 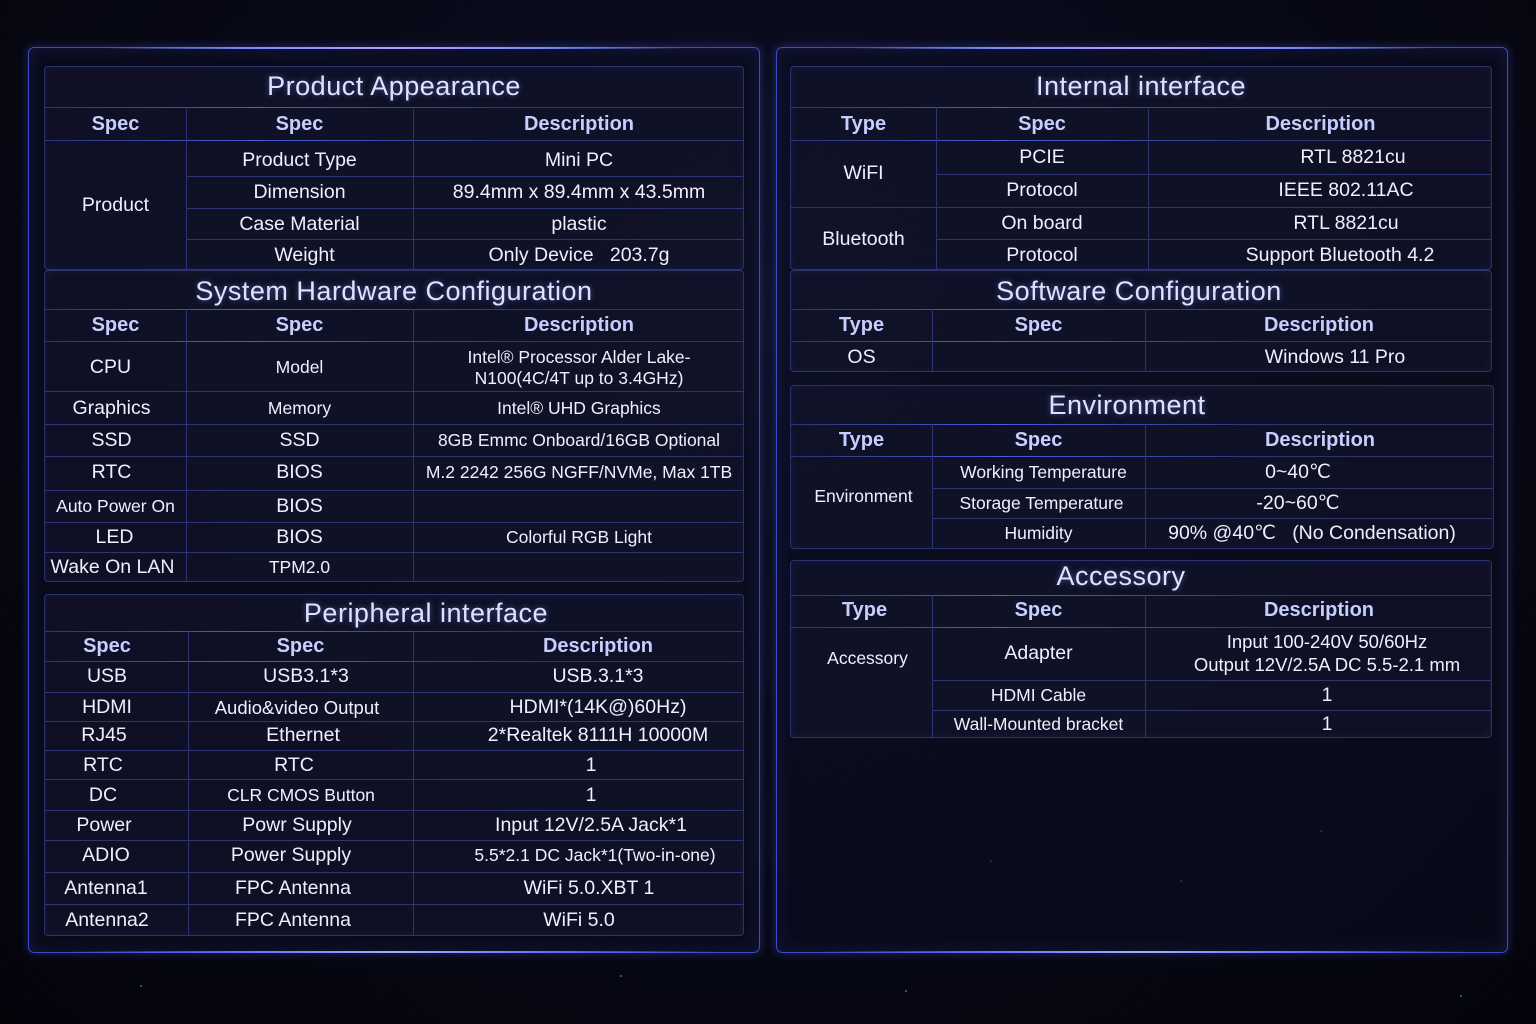 I want to click on description-cell: Input 12V/2.5A Jack*1, so click(x=591, y=825).